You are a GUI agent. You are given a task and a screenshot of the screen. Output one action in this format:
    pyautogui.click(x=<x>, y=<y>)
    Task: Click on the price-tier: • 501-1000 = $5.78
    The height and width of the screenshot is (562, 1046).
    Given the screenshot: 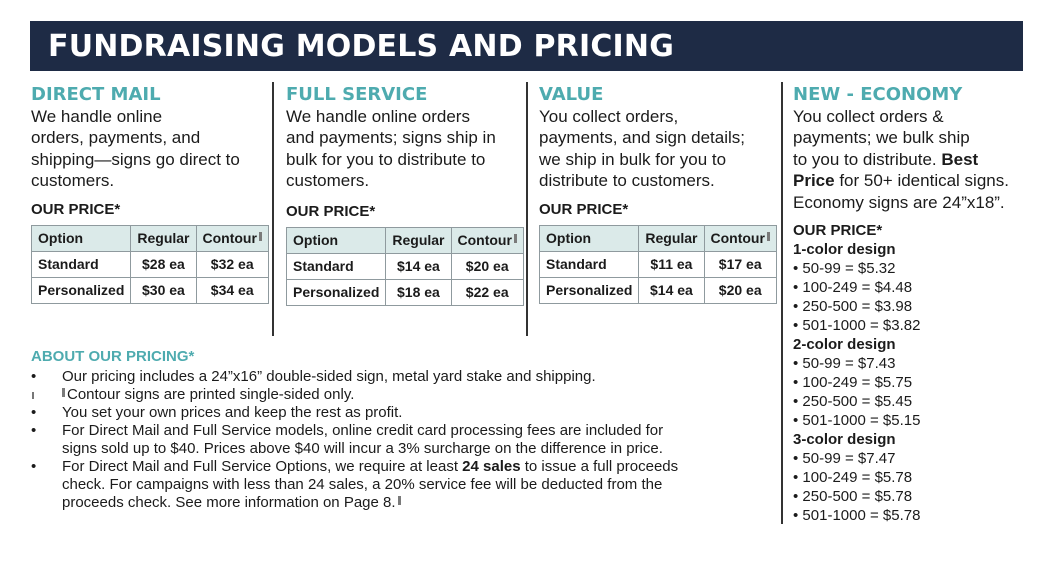 What is the action you would take?
    pyautogui.click(x=857, y=516)
    